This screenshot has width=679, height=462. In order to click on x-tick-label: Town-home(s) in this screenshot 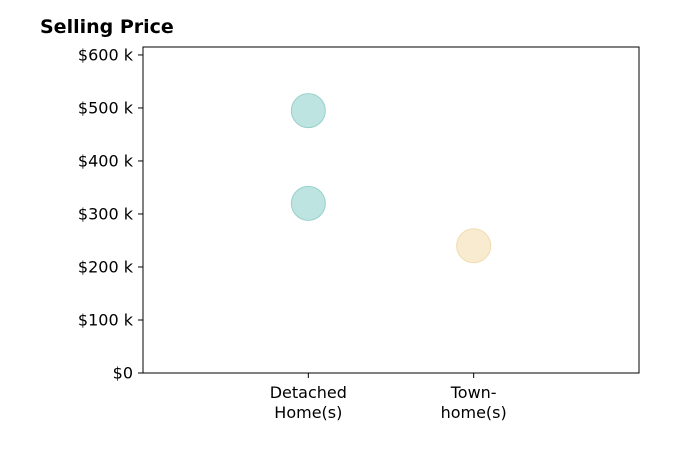, I will do `click(474, 402)`.